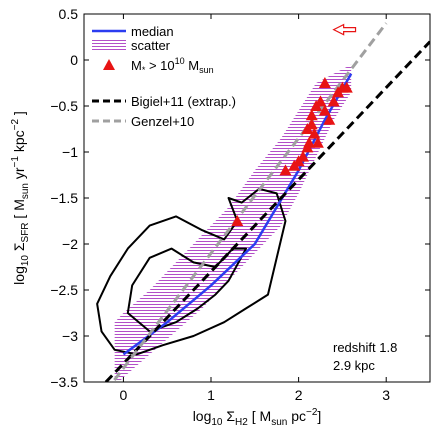 Image resolution: width=436 pixels, height=436 pixels. I want to click on y-tick-label: 0, so click(74, 60).